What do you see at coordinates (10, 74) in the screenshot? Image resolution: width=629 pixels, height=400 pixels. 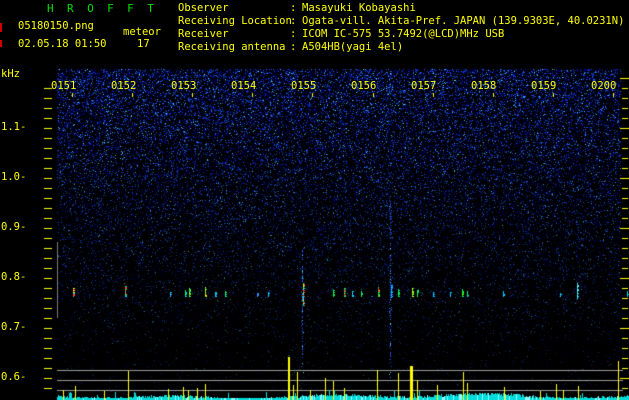 I see `y-axis-unit: kHz` at bounding box center [10, 74].